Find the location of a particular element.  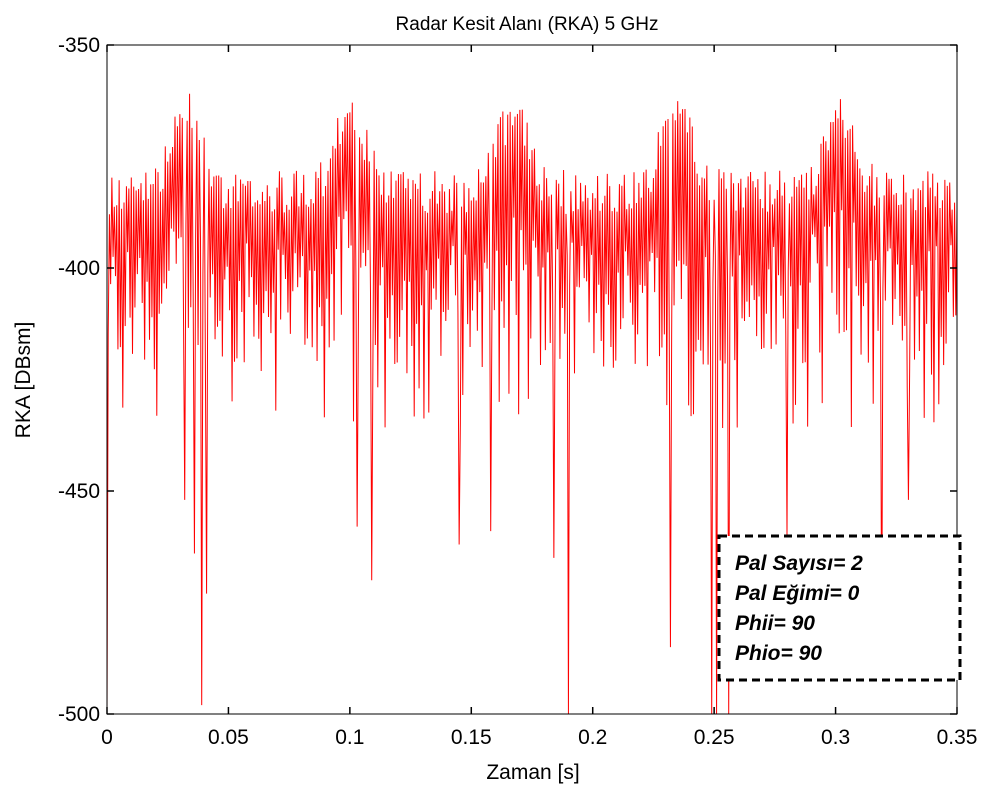

x-tick-label: 0.05 is located at coordinates (228, 737).